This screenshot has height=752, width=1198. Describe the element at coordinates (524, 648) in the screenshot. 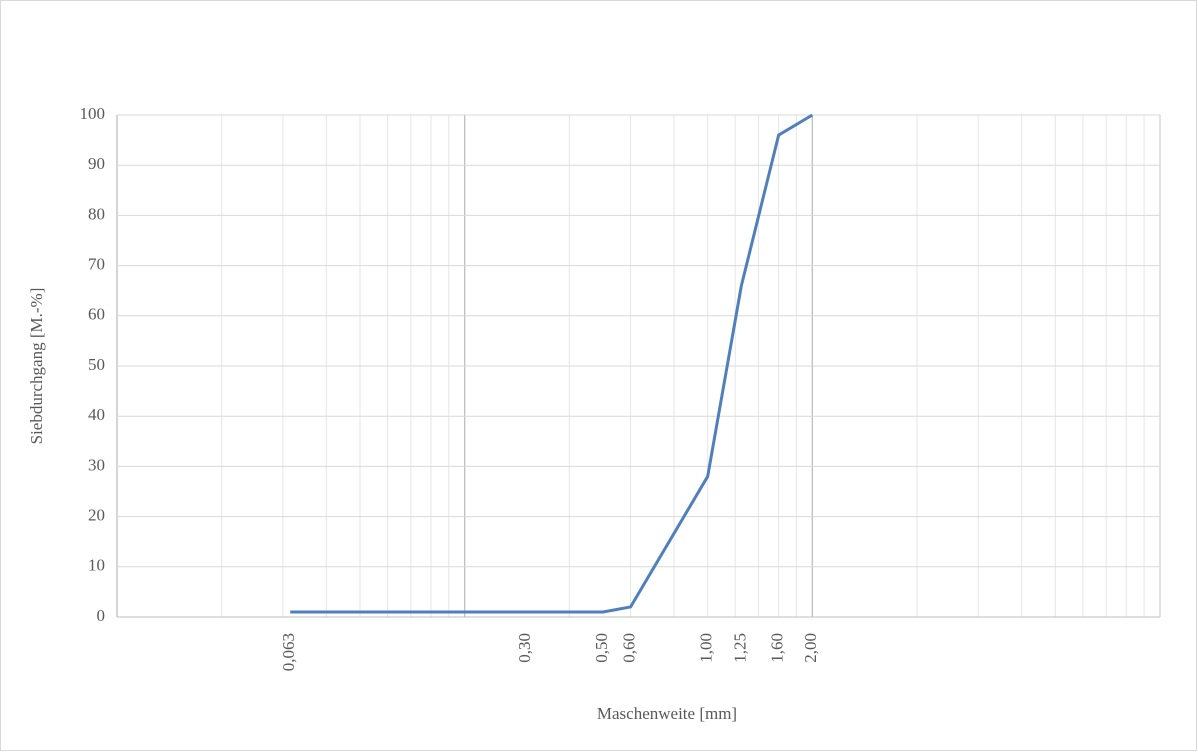

I see `x-tick-label: 0,30` at that location.